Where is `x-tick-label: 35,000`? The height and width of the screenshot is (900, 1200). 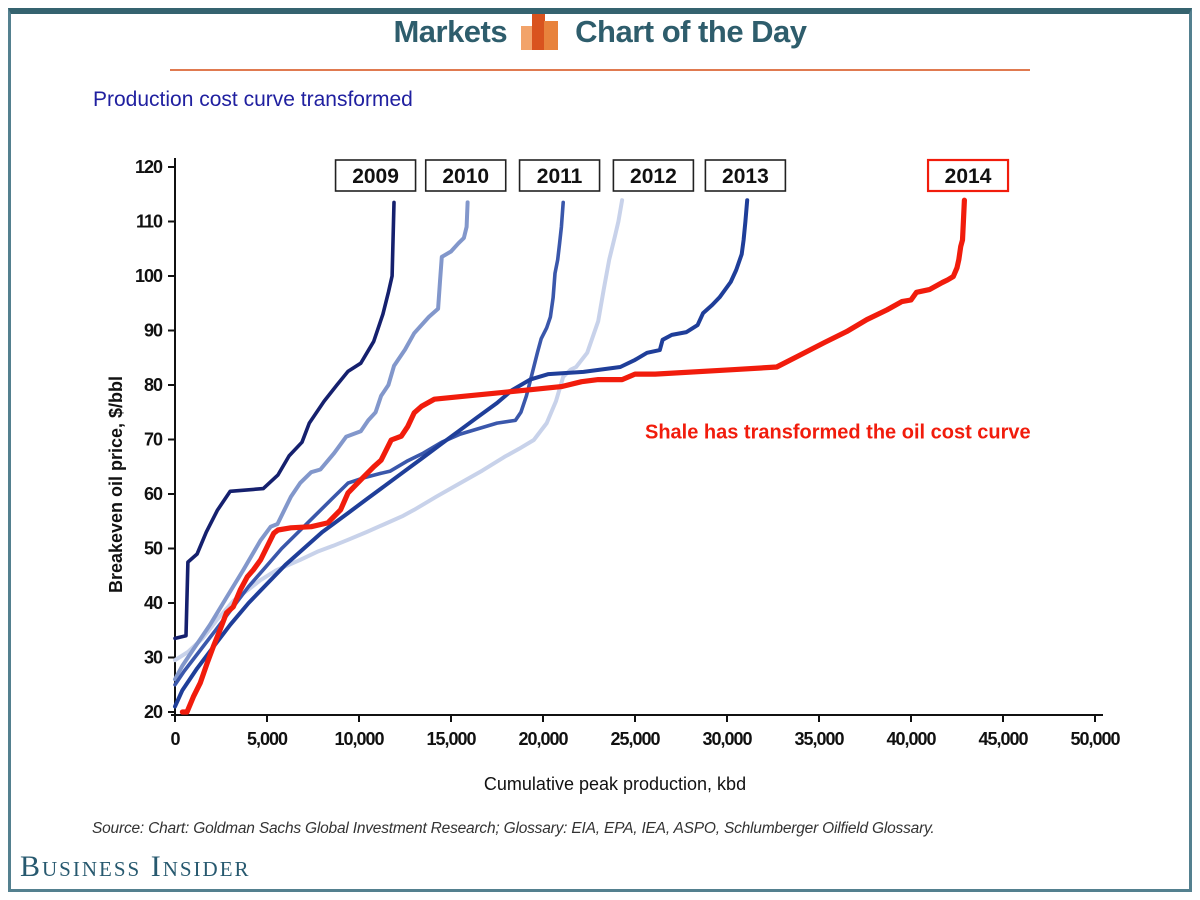
x-tick-label: 35,000 is located at coordinates (819, 739).